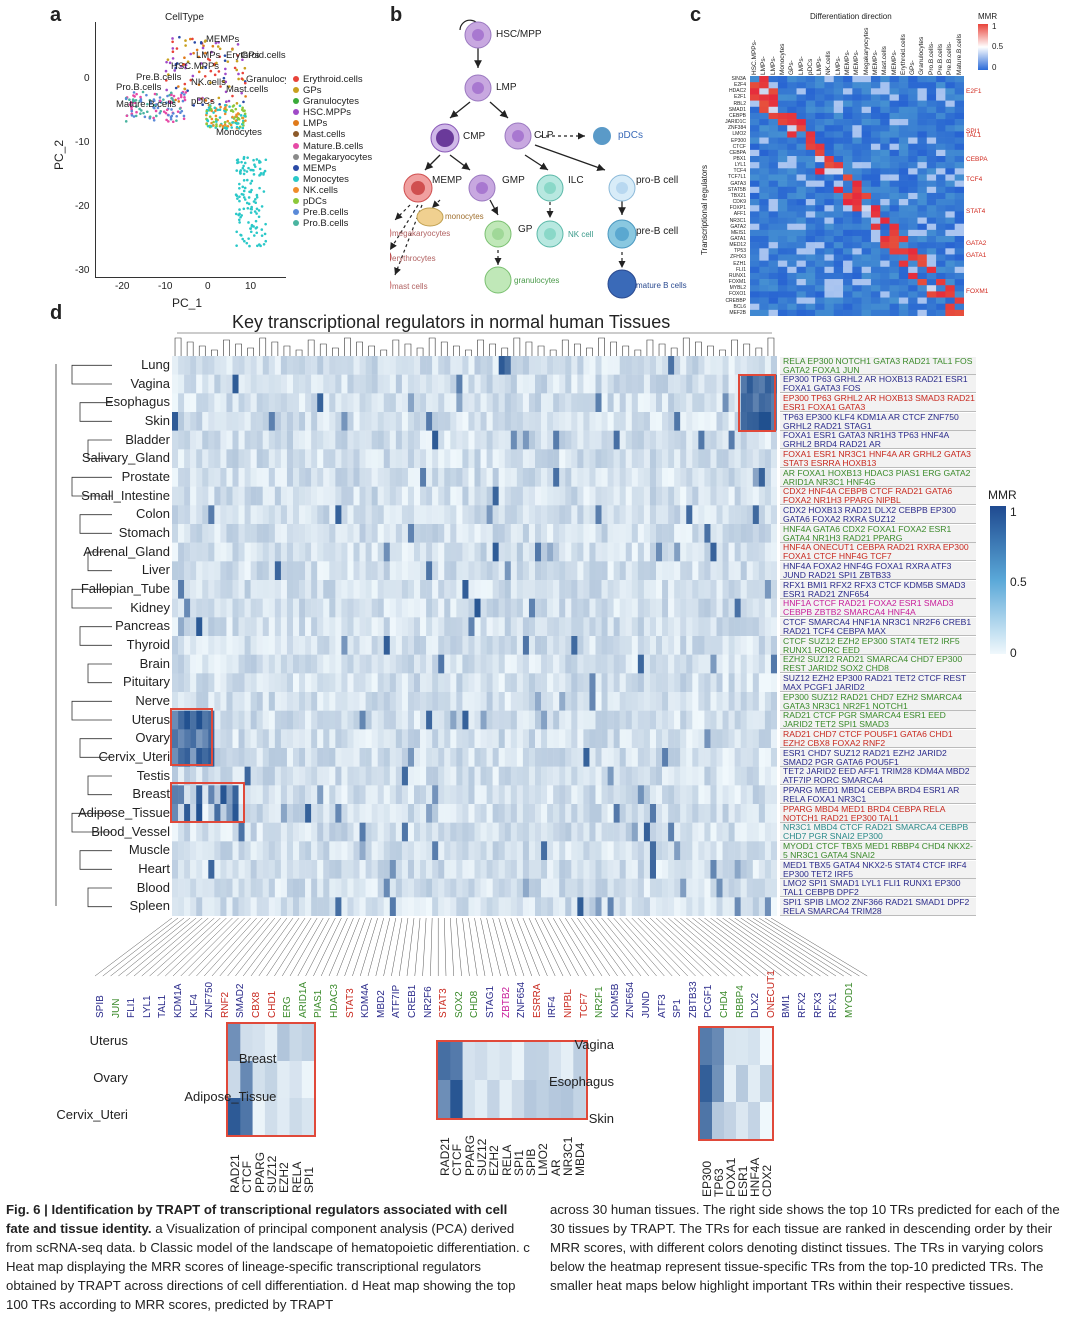  I want to click on tr-row-label: SIN3A, so click(738, 79).